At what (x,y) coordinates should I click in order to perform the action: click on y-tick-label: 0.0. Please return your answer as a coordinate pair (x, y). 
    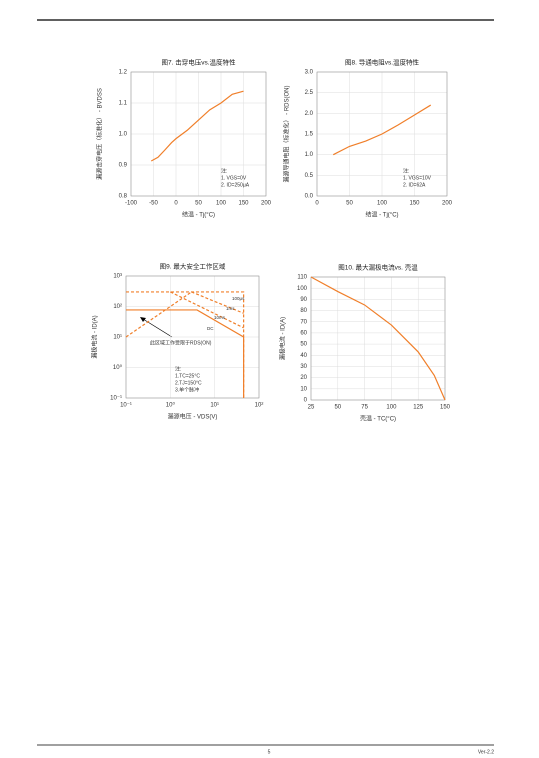
    Looking at the image, I should click on (309, 197).